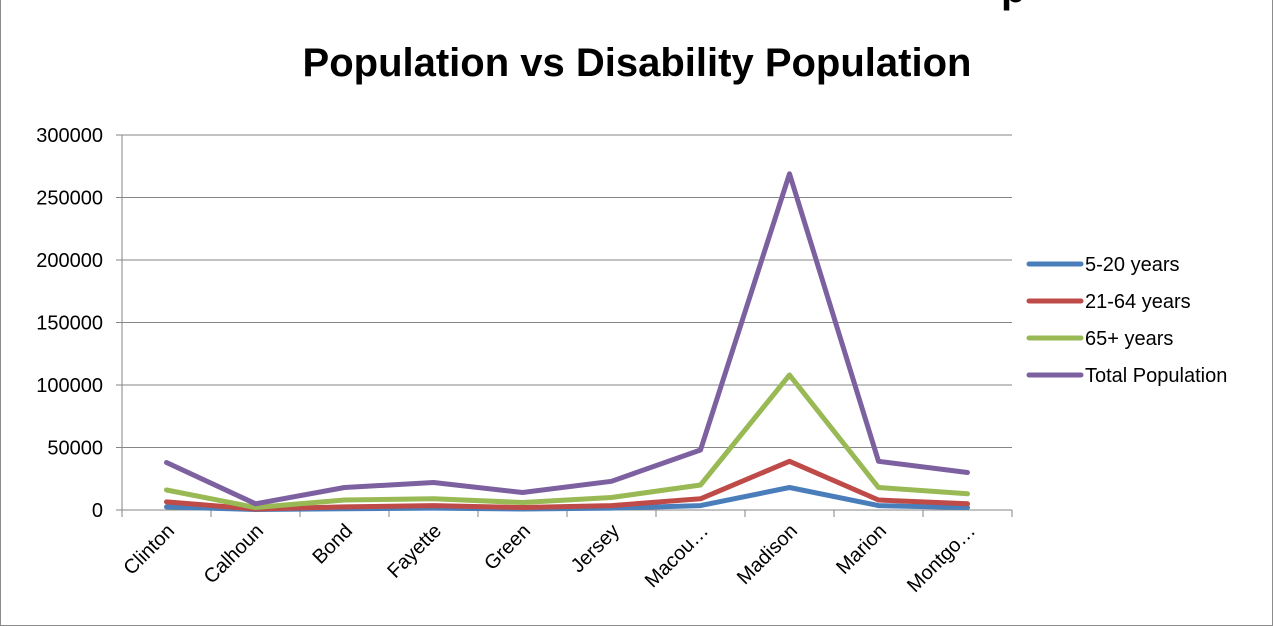  I want to click on x-tick-label: Marion, so click(861, 549).